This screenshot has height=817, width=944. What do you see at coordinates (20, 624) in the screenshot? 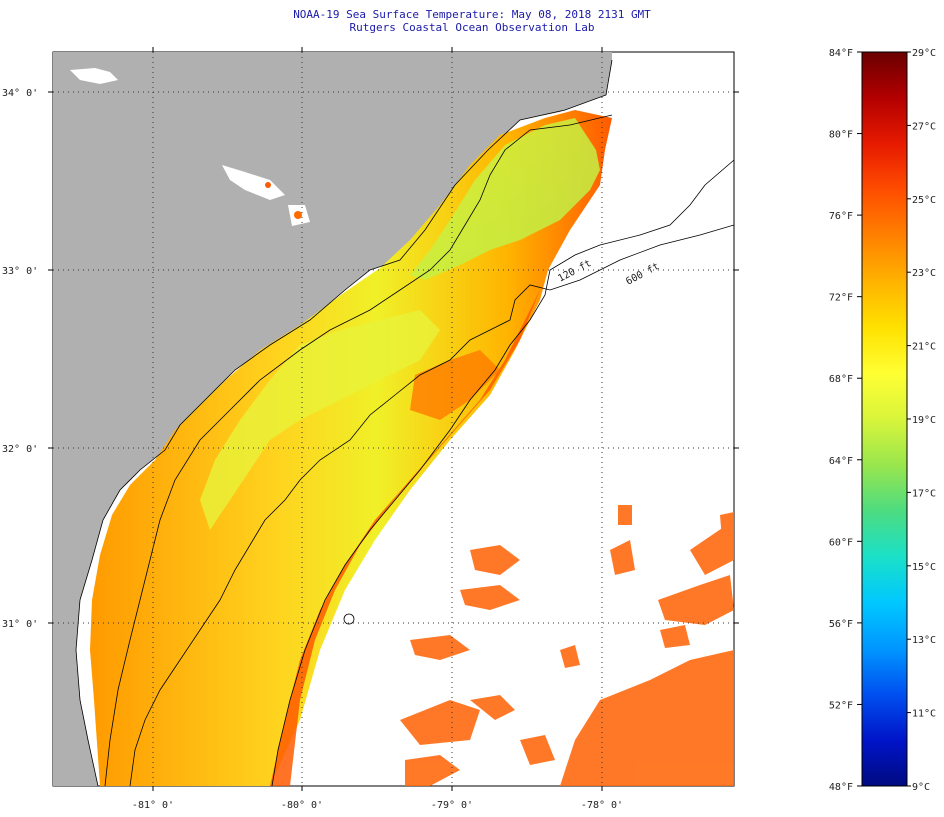
I see `lat-label: 31° 0'` at bounding box center [20, 624].